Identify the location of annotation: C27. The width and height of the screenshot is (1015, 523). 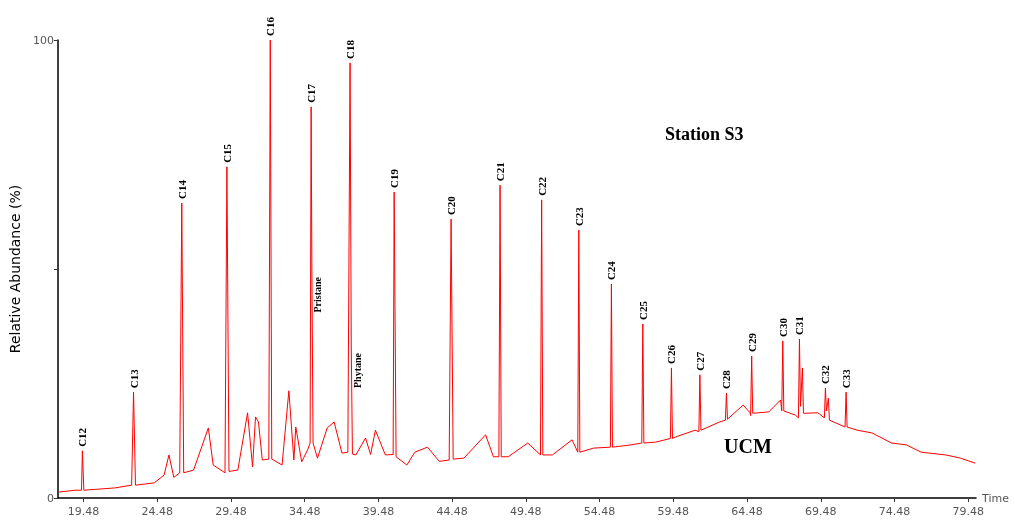
(699, 361).